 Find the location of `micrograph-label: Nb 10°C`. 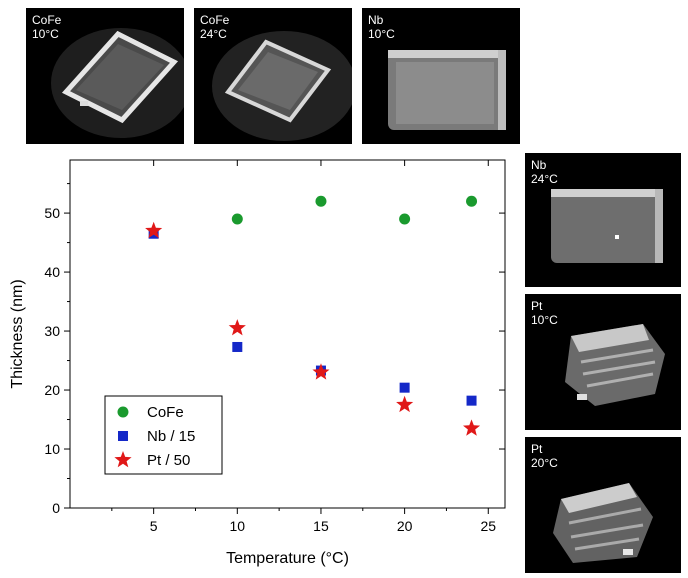

micrograph-label: Nb 10°C is located at coordinates (381, 27).